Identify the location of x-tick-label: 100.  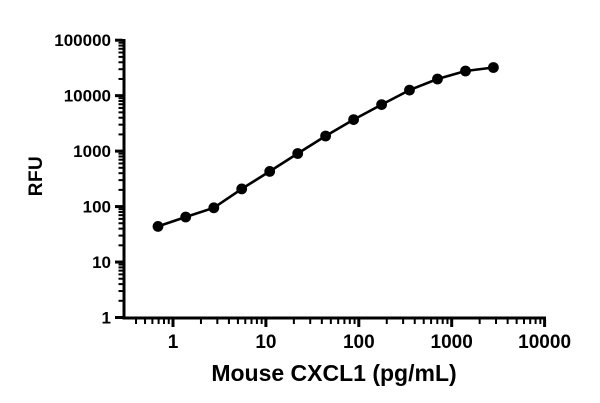
(359, 342).